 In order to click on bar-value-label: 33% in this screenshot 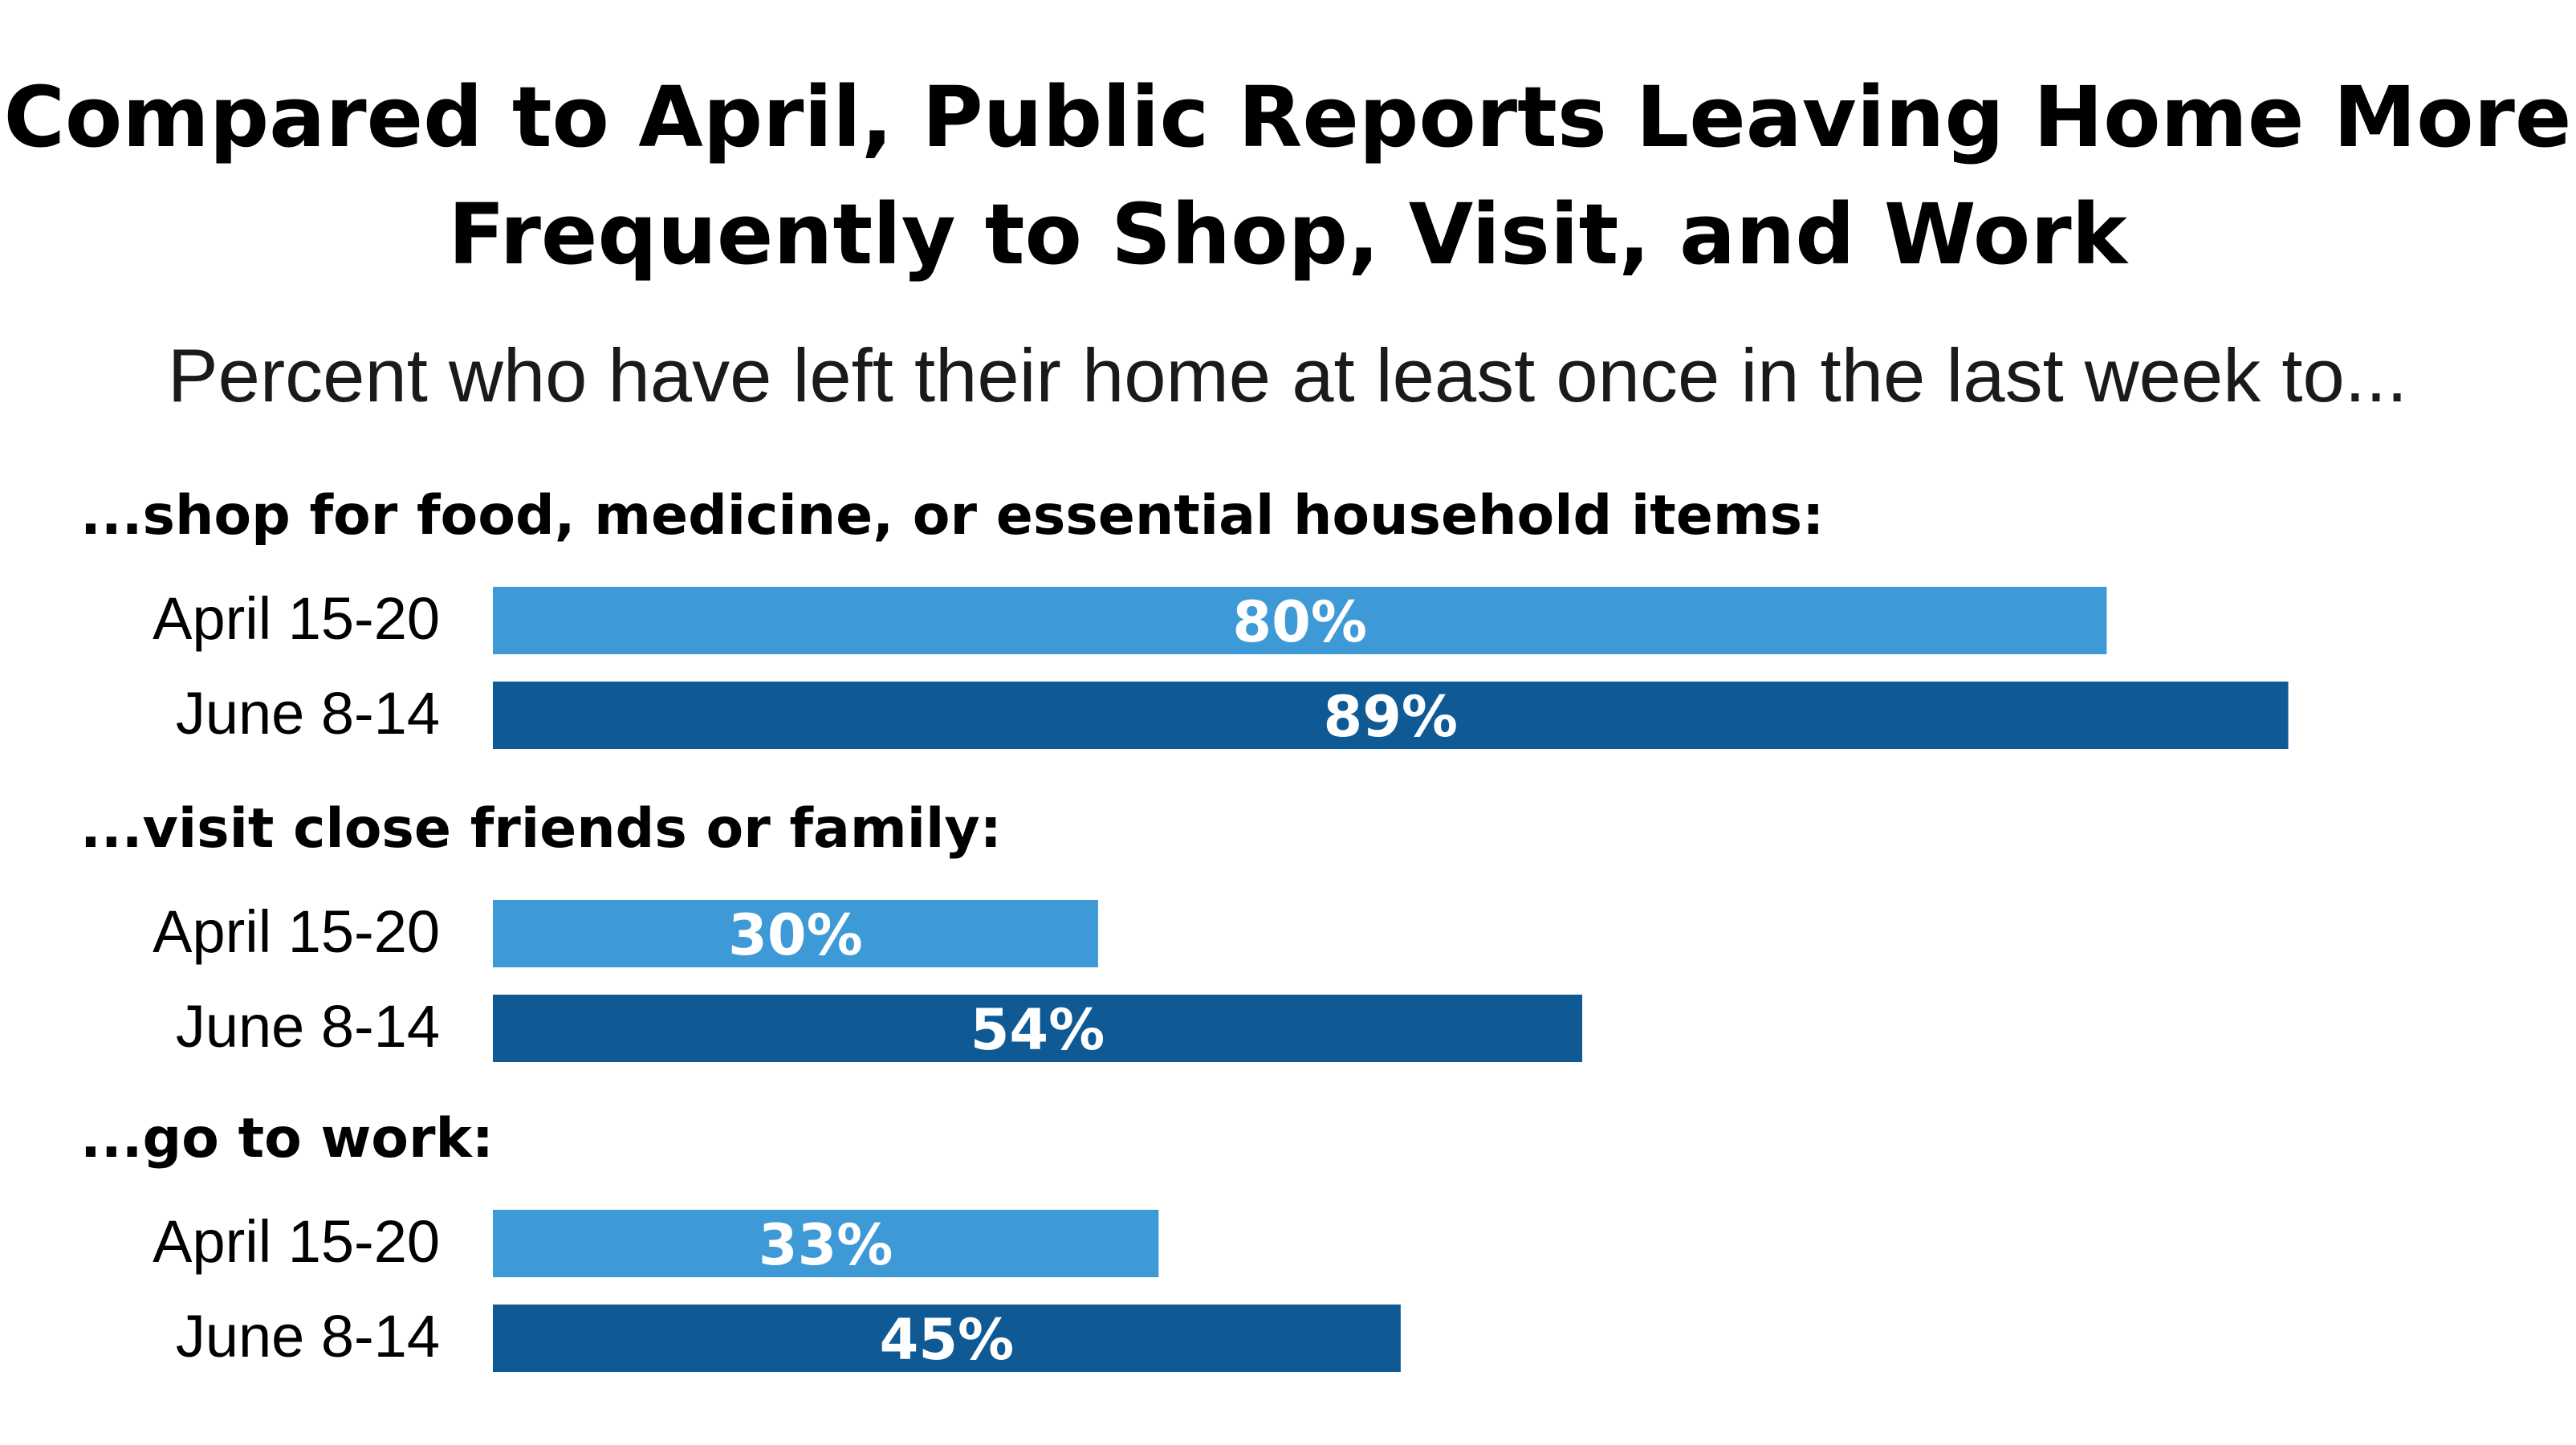, I will do `click(826, 1245)`.